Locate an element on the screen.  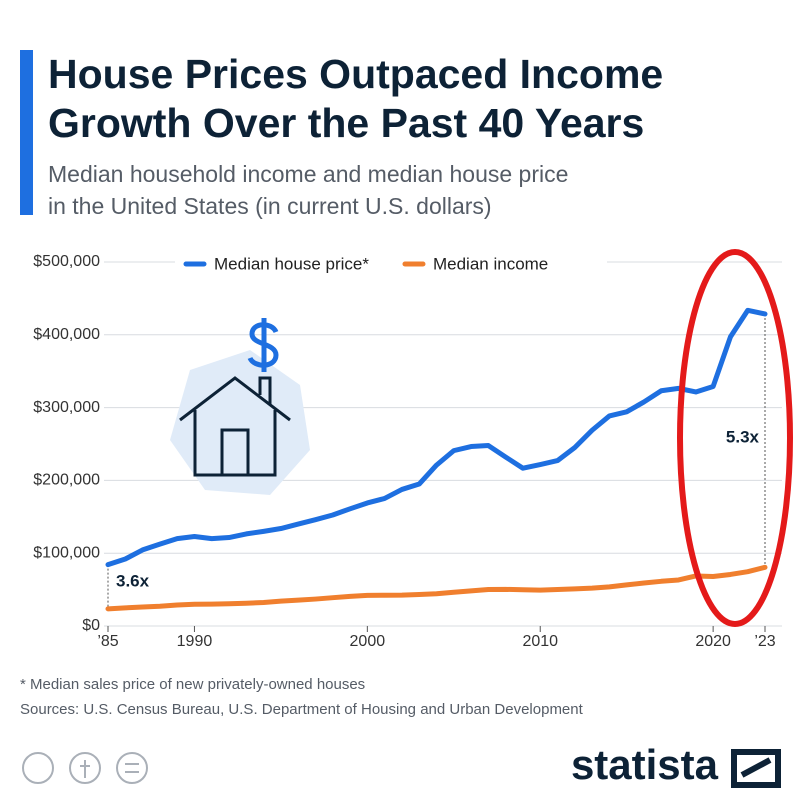
y-tick-label: $200,000 is located at coordinates (66, 480).